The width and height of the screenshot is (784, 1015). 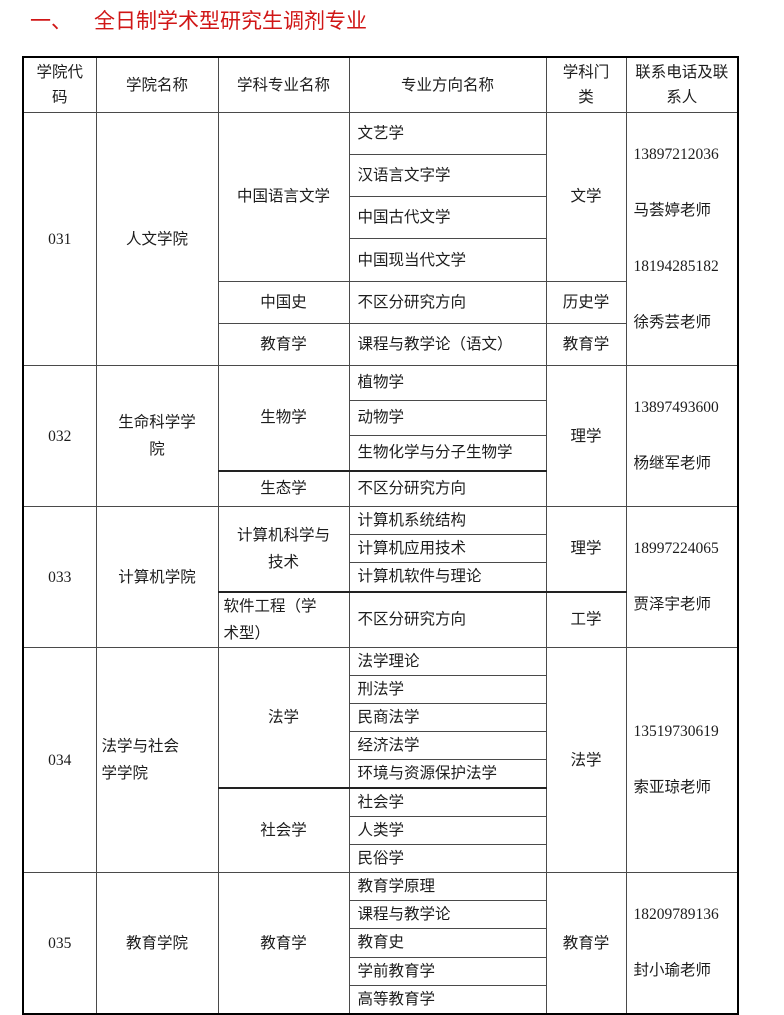 I want to click on contact-person: 杨继军老师, so click(x=672, y=463).